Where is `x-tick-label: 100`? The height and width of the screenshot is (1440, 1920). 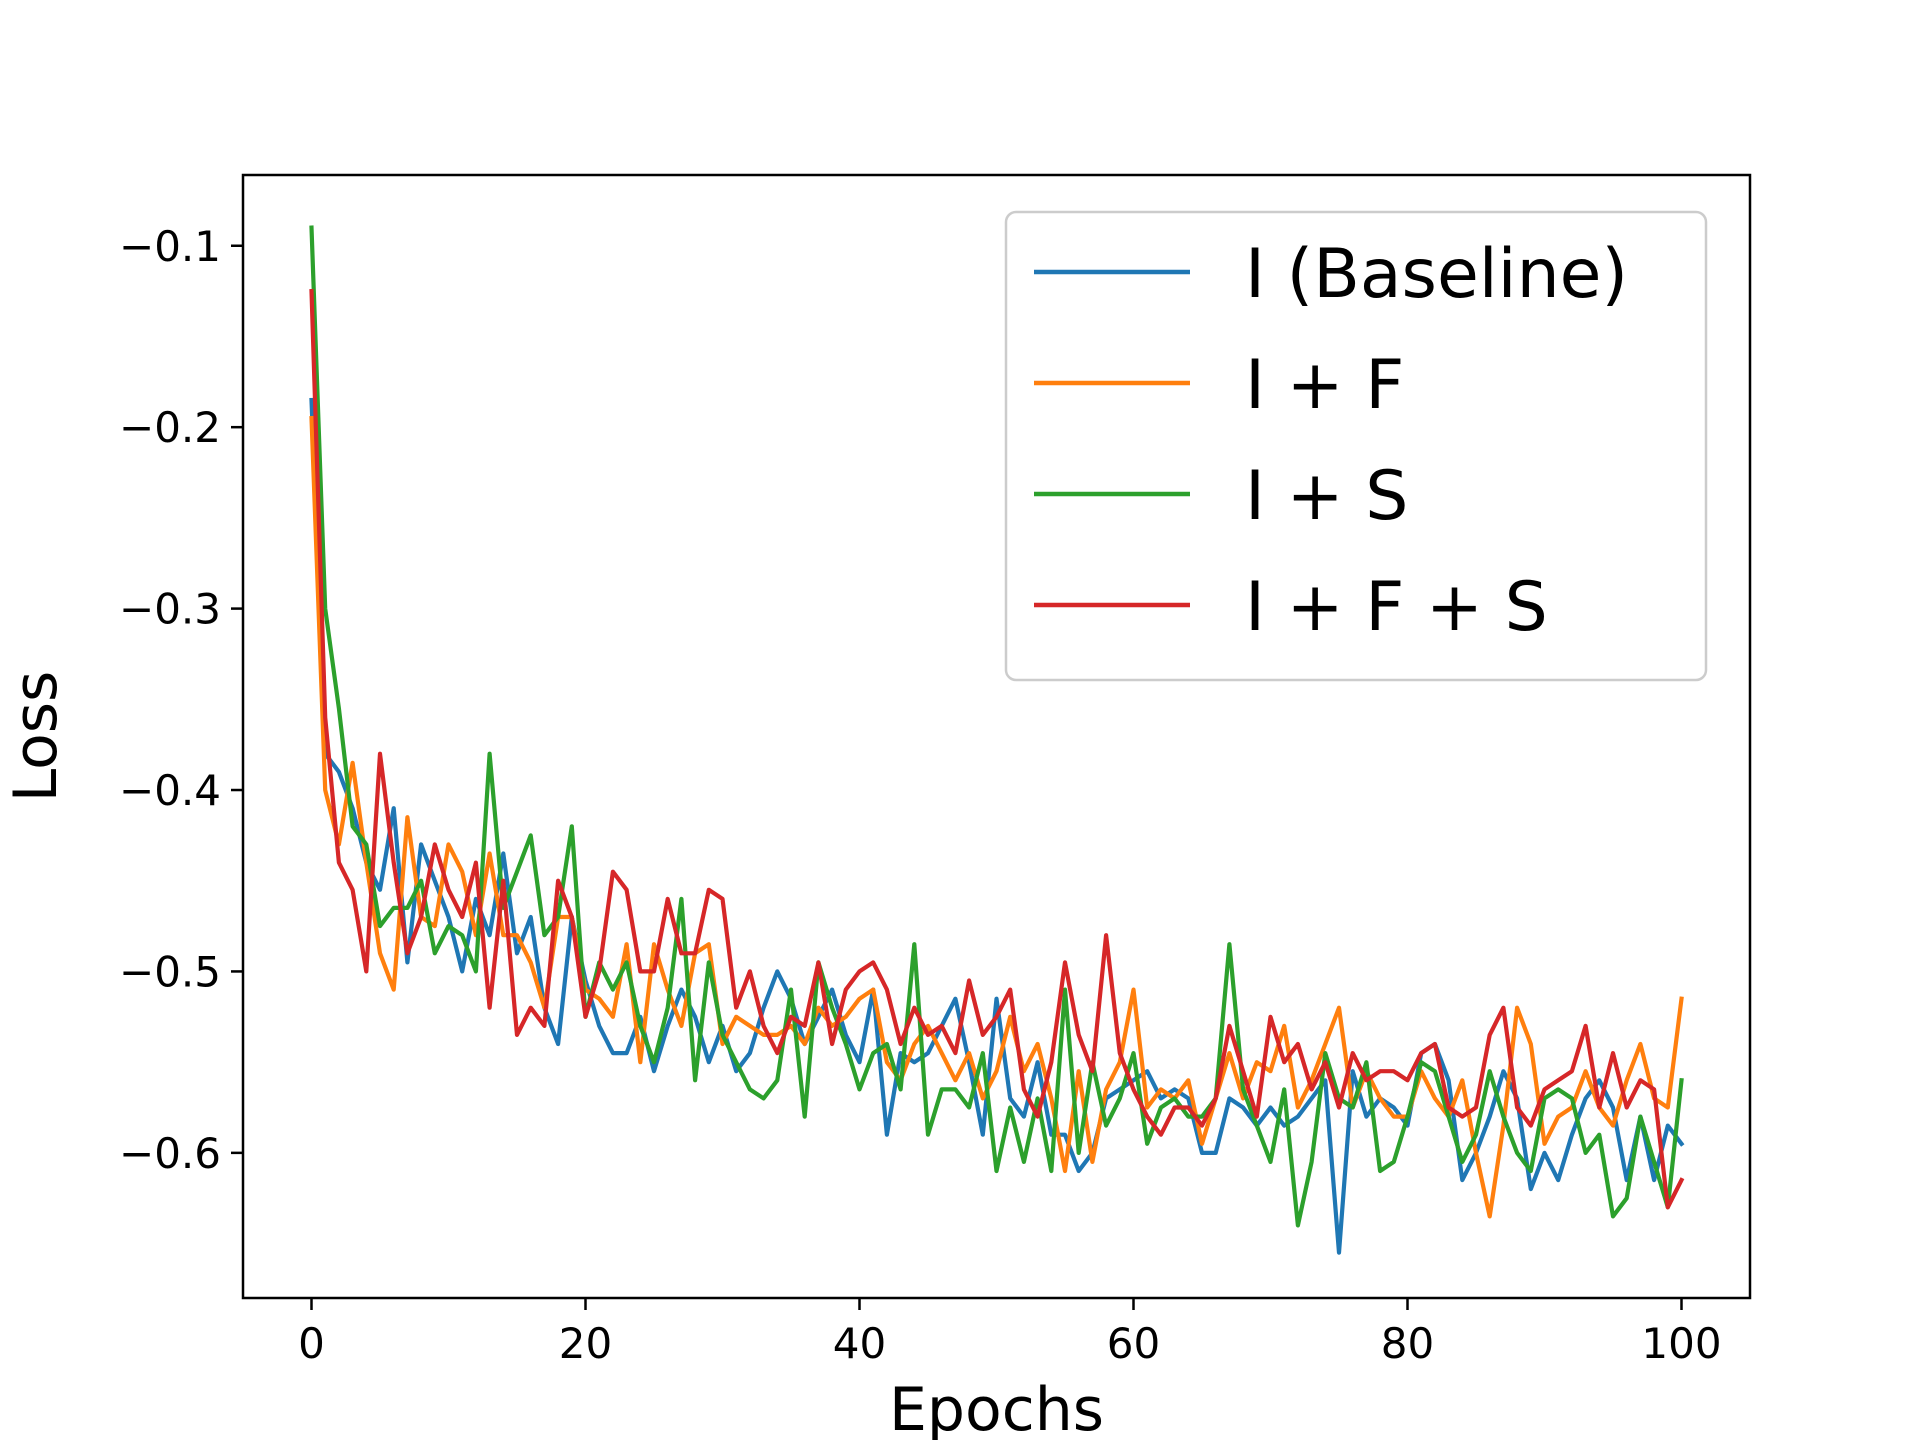
x-tick-label: 100 is located at coordinates (1681, 1343).